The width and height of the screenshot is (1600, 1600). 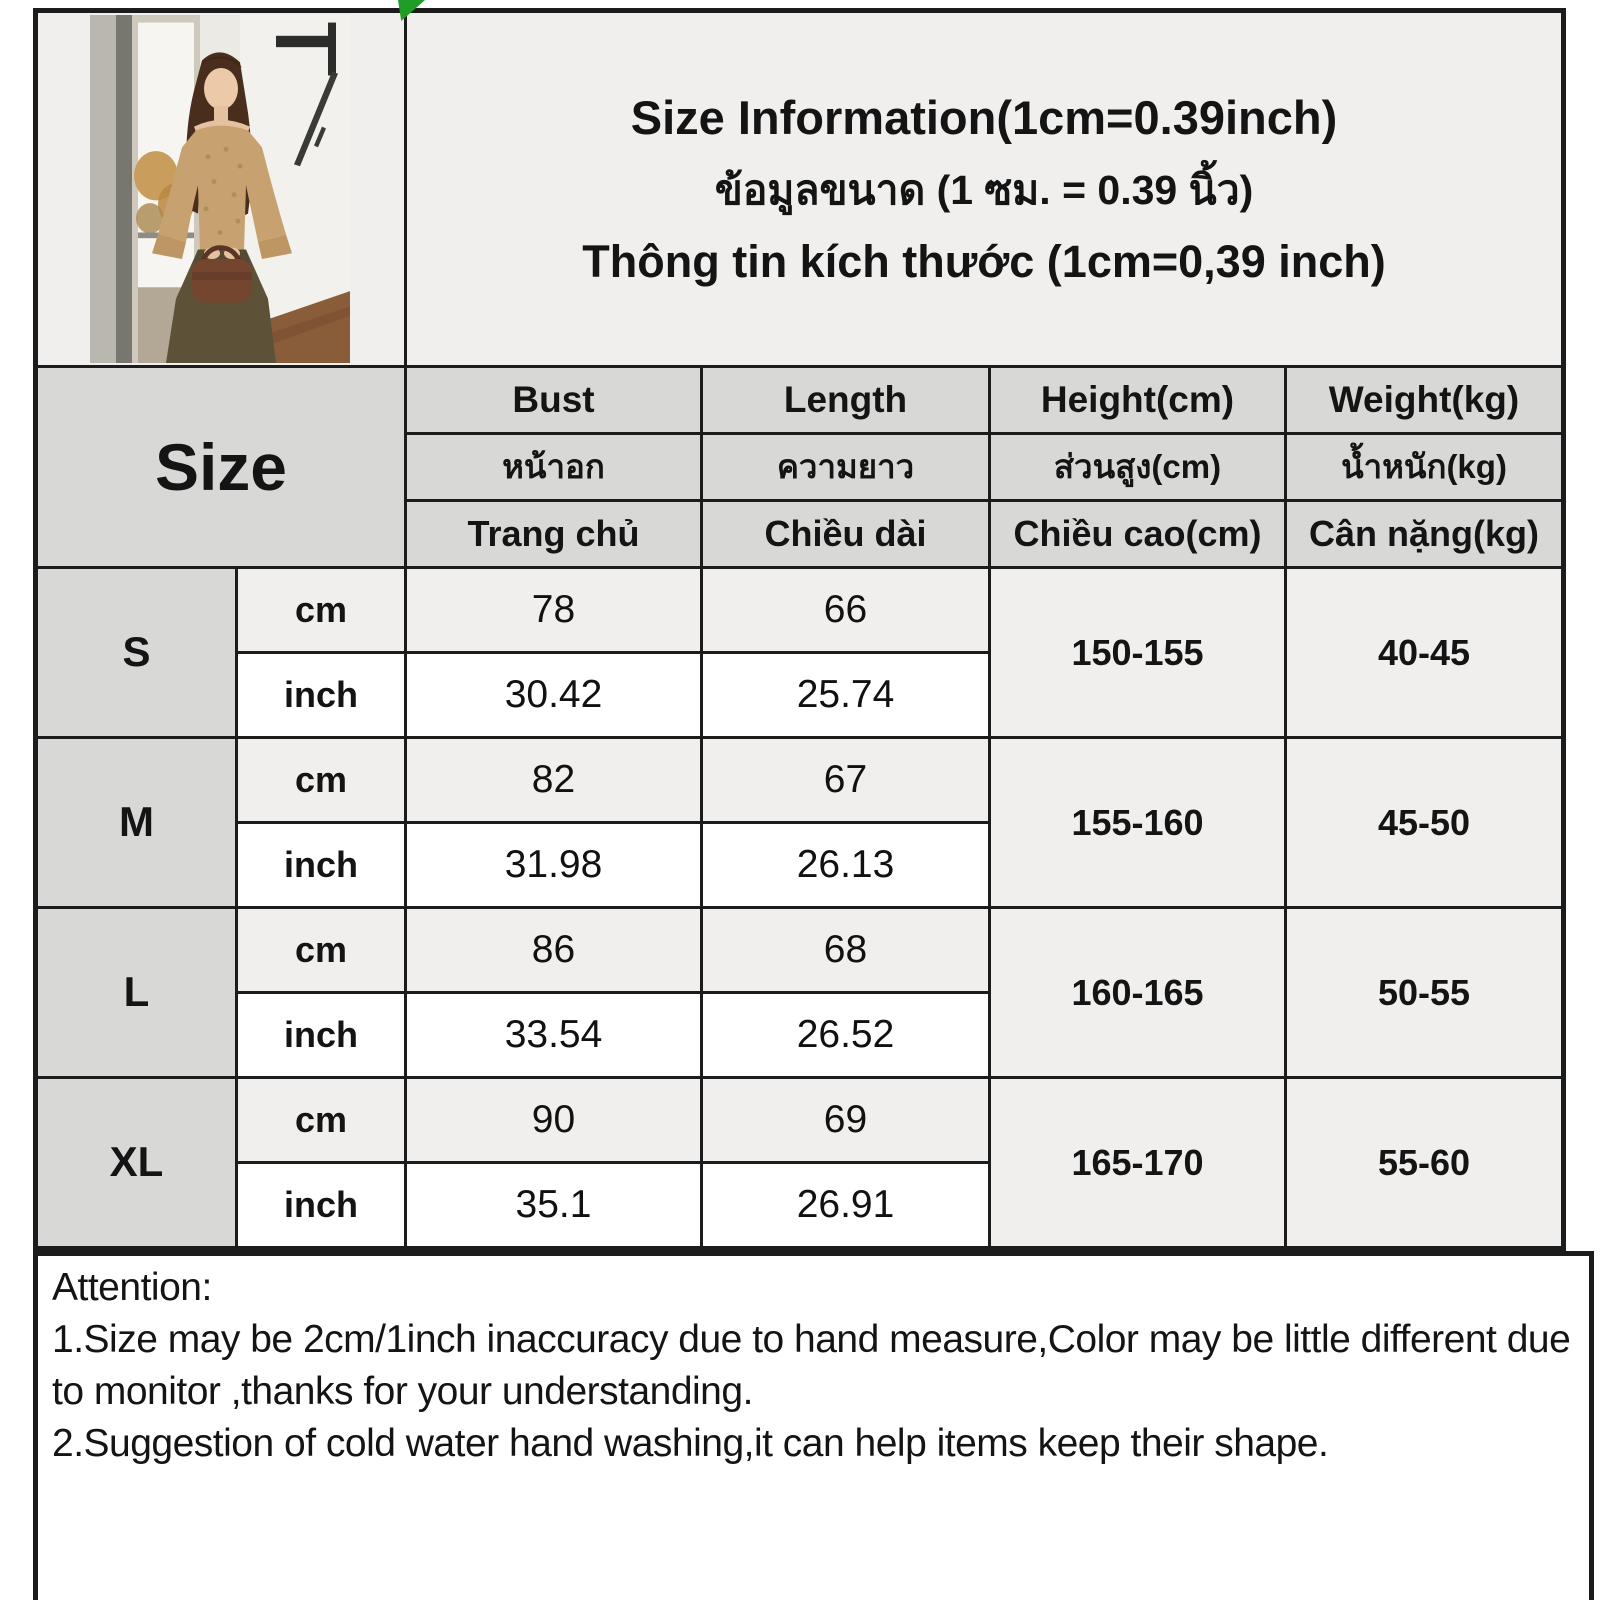 I want to click on header-height-vi: Chiều cao(cm), so click(x=1137, y=534).